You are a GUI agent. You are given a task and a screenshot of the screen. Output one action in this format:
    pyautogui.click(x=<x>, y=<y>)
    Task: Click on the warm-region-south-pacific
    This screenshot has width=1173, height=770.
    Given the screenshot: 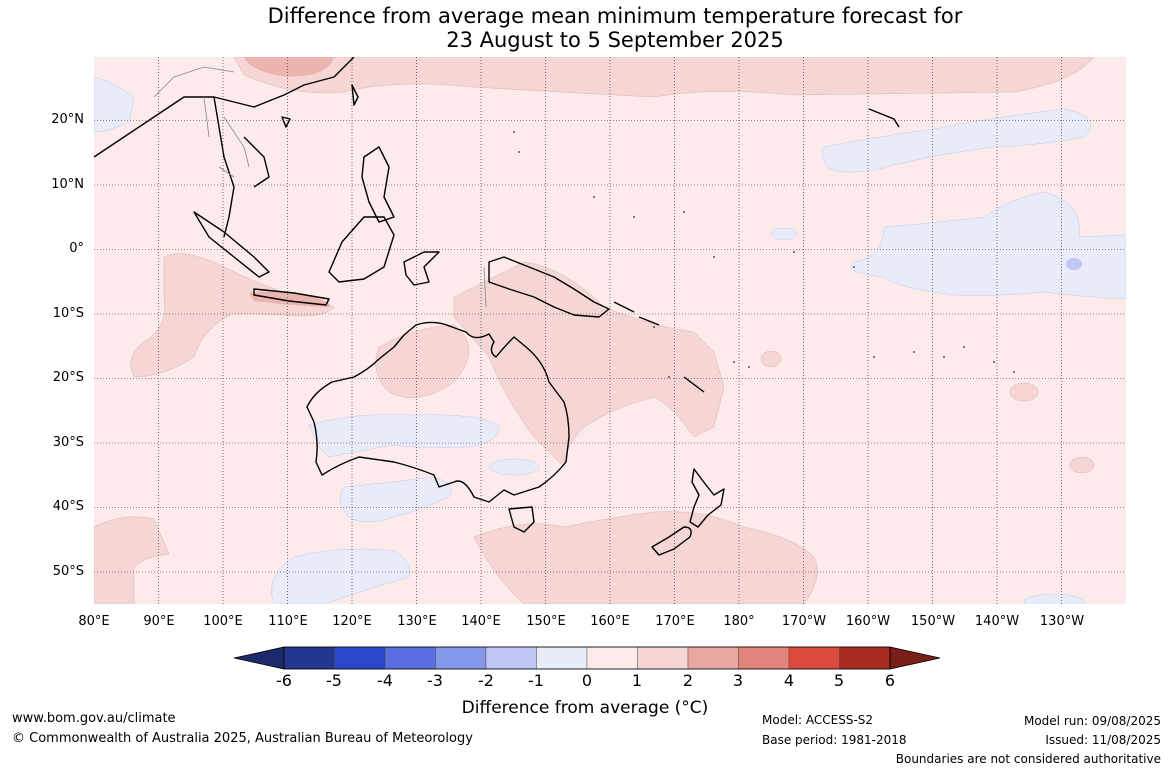 What is the action you would take?
    pyautogui.click(x=645, y=557)
    